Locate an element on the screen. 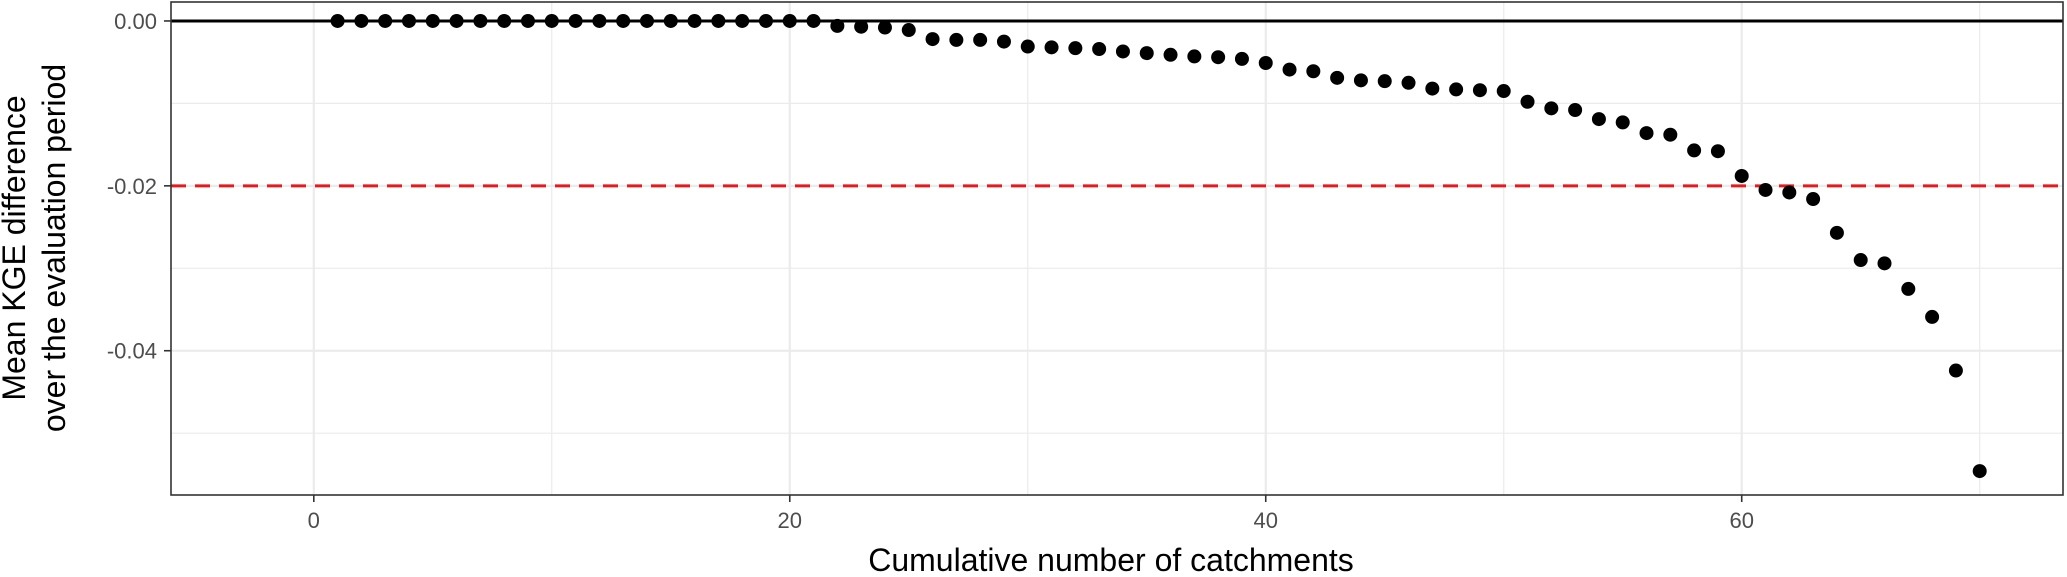  x-tick-label: 60 is located at coordinates (1741, 520).